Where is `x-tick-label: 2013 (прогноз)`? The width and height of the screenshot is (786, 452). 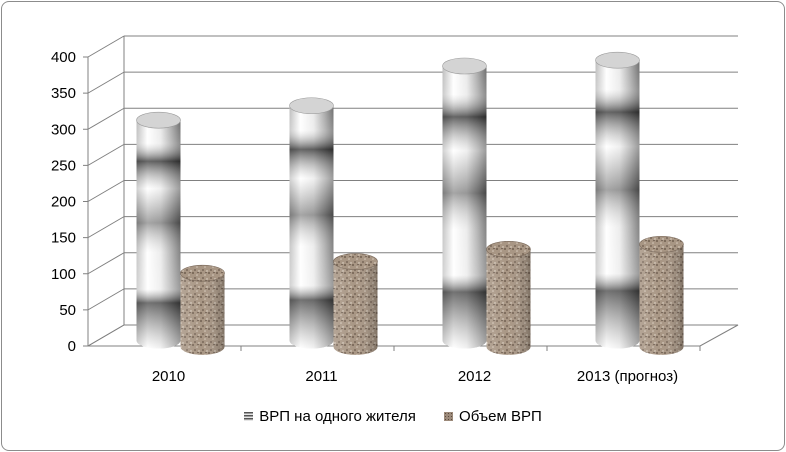 x-tick-label: 2013 (прогноз) is located at coordinates (627, 376).